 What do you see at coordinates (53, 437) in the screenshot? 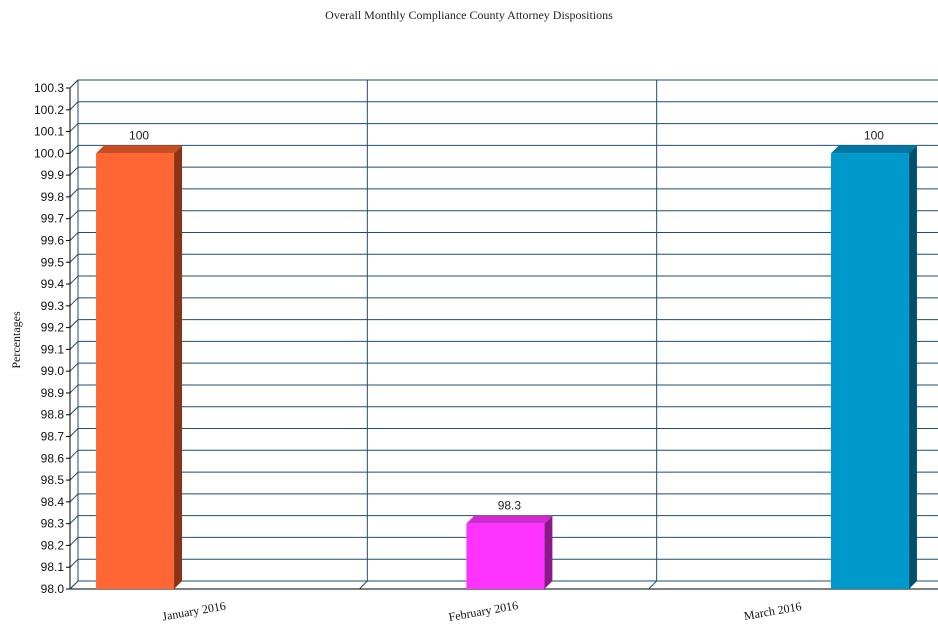
I see `y-tick-label: 98.7` at bounding box center [53, 437].